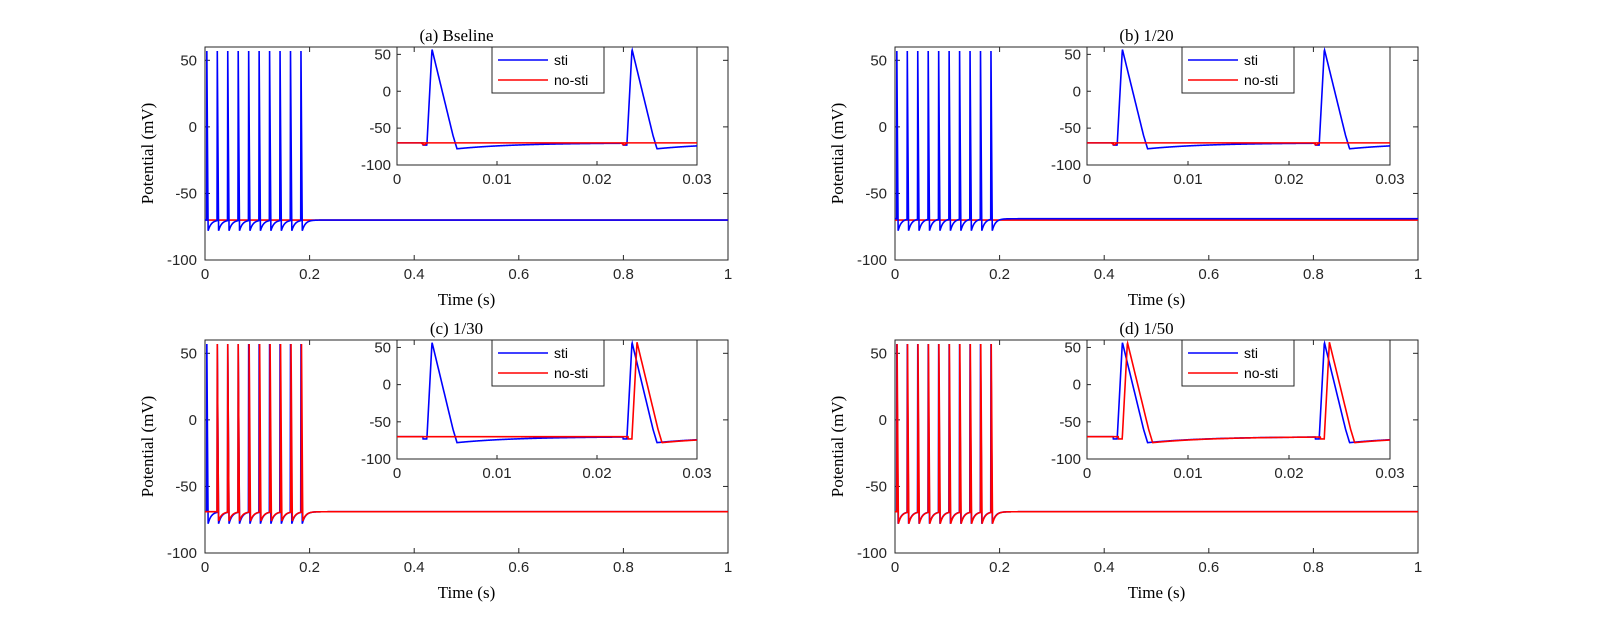 Image resolution: width=1614 pixels, height=638 pixels. Describe the element at coordinates (1146, 35) in the screenshot. I see `chart-title: (b) 1/20` at that location.